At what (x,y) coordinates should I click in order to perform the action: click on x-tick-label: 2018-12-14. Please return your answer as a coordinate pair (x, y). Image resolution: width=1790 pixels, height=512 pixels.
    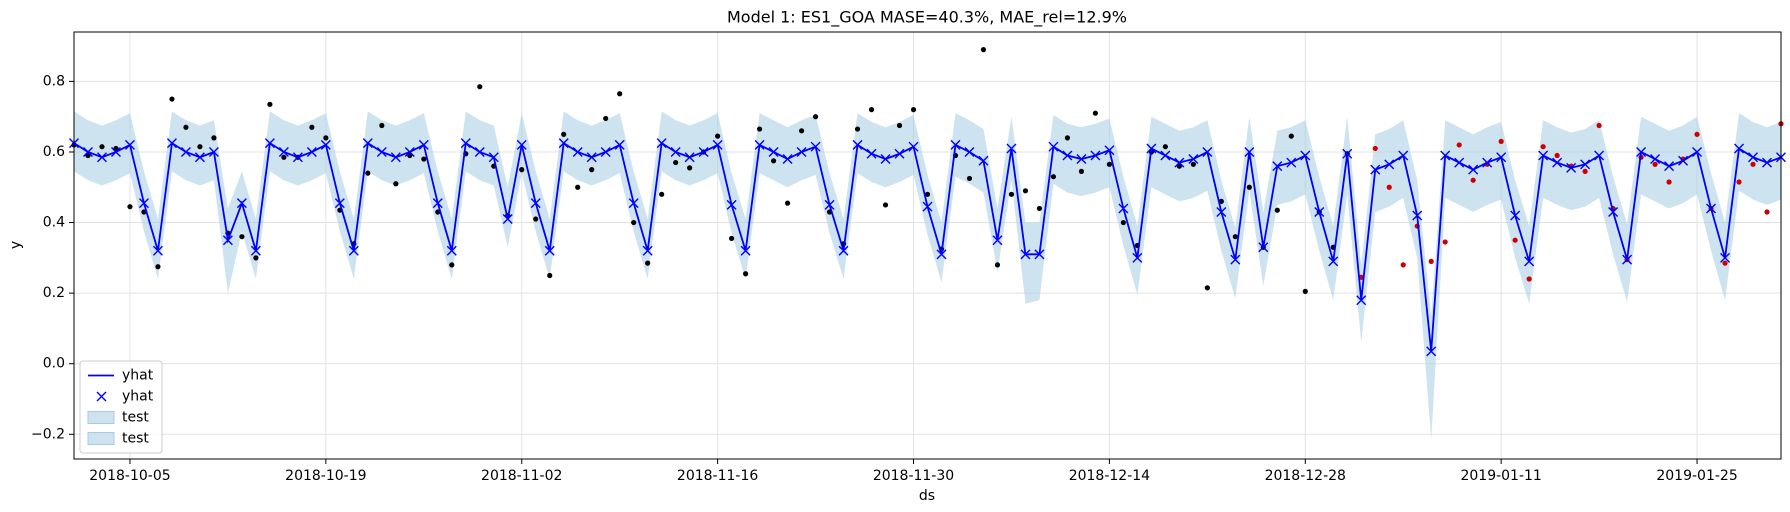
    Looking at the image, I should click on (1109, 476).